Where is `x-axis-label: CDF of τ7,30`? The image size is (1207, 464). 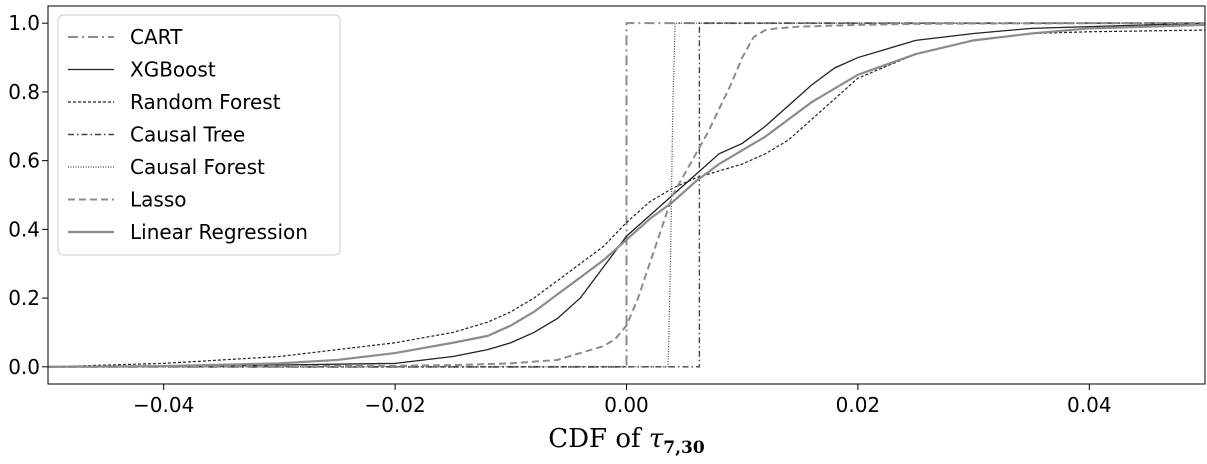 x-axis-label: CDF of τ7,30 is located at coordinates (626, 441).